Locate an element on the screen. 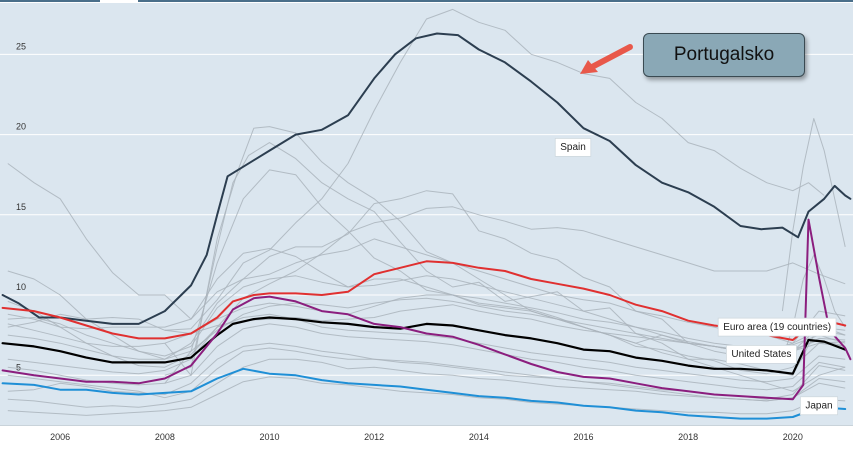 The height and width of the screenshot is (455, 853). x-tick-label: 2014 is located at coordinates (479, 437).